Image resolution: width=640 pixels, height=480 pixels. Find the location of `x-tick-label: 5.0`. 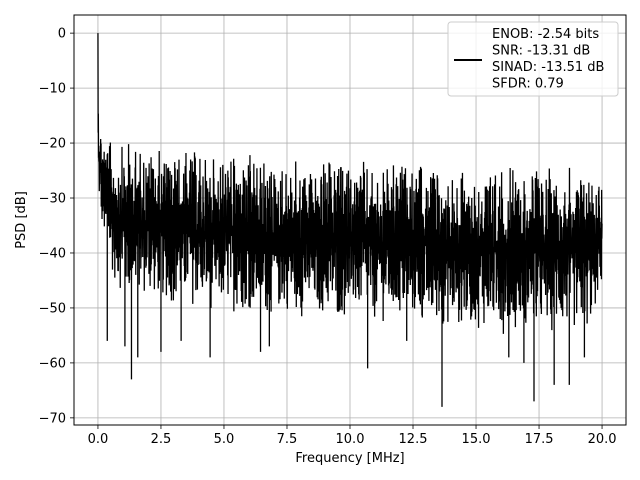

x-tick-label: 5.0 is located at coordinates (224, 439).